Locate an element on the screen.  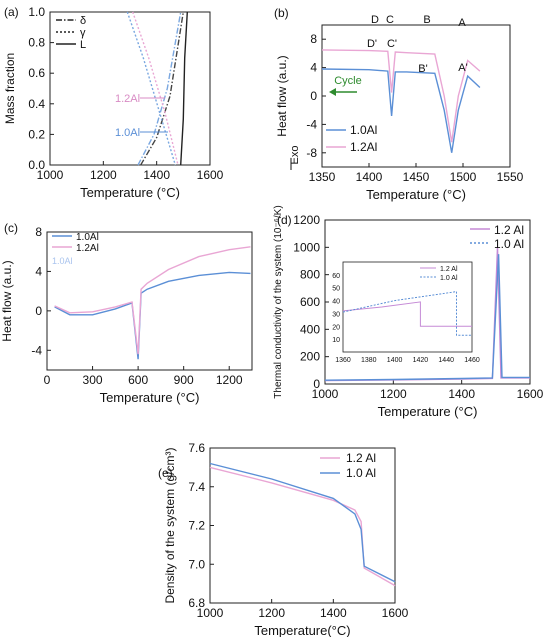
cycle-arrowhead is located at coordinates (332, 92).